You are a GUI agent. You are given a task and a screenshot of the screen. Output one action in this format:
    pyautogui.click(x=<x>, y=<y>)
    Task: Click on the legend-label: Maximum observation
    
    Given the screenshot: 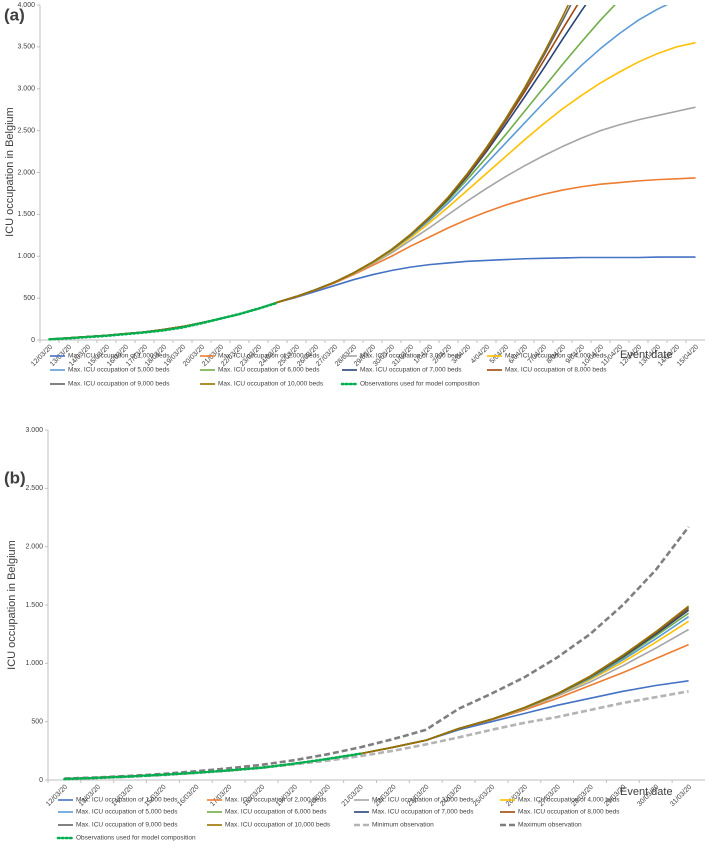 What is the action you would take?
    pyautogui.click(x=550, y=825)
    